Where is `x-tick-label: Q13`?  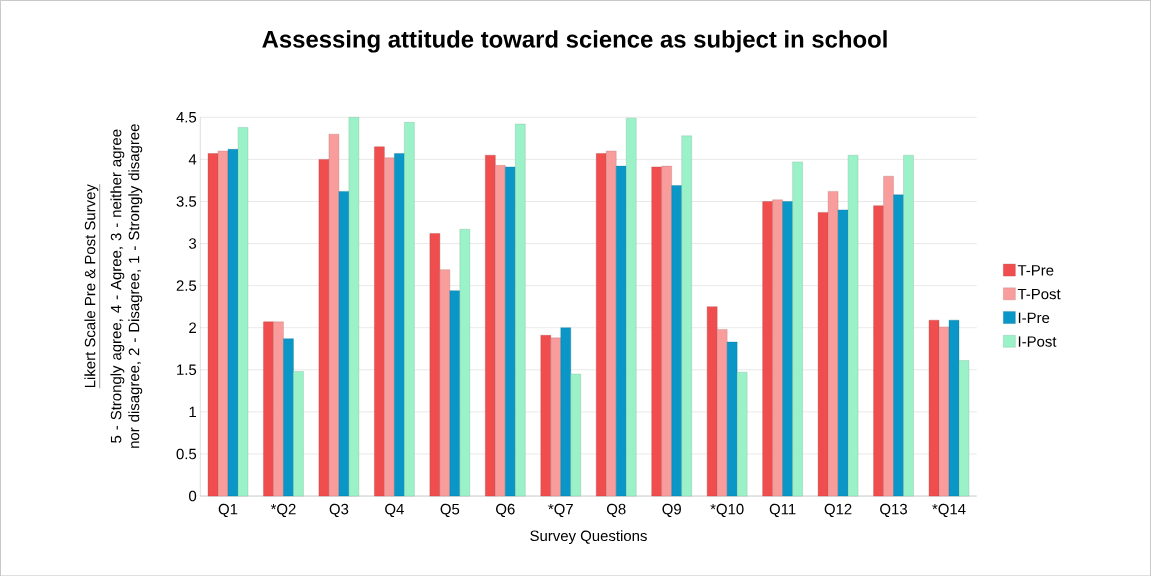 x-tick-label: Q13 is located at coordinates (893, 510).